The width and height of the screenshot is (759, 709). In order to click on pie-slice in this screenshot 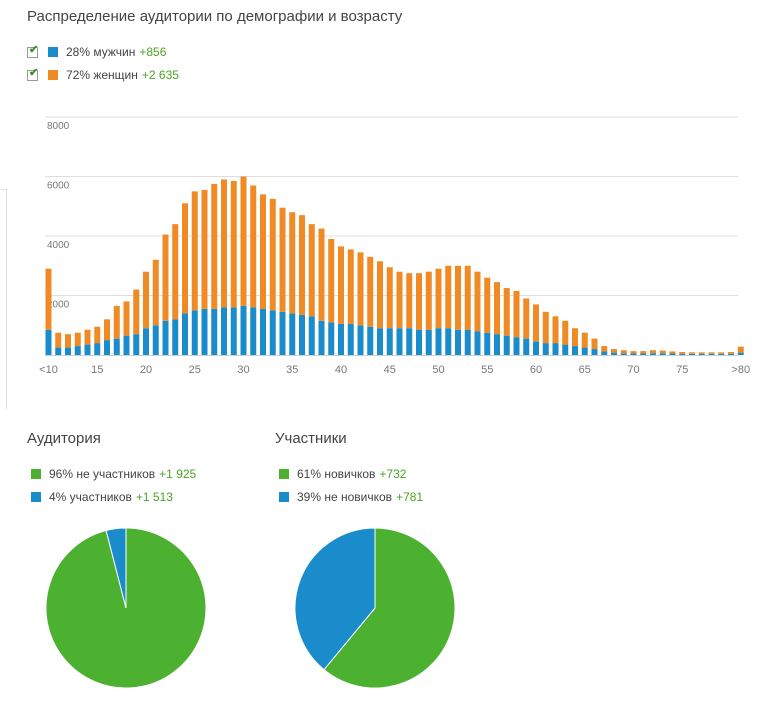, I will do `click(389, 608)`.